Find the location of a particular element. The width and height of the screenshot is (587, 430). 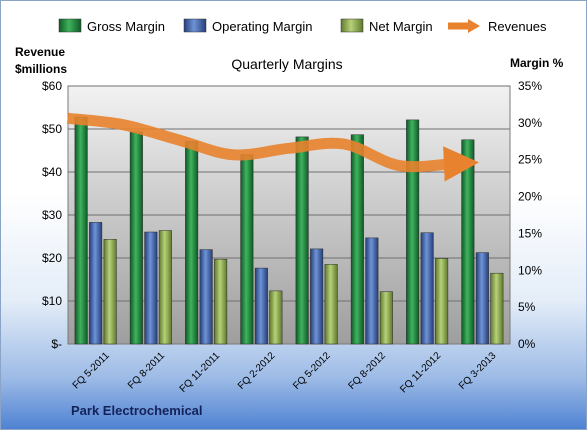

left-axis-tick-label: $30 is located at coordinates (52, 215).